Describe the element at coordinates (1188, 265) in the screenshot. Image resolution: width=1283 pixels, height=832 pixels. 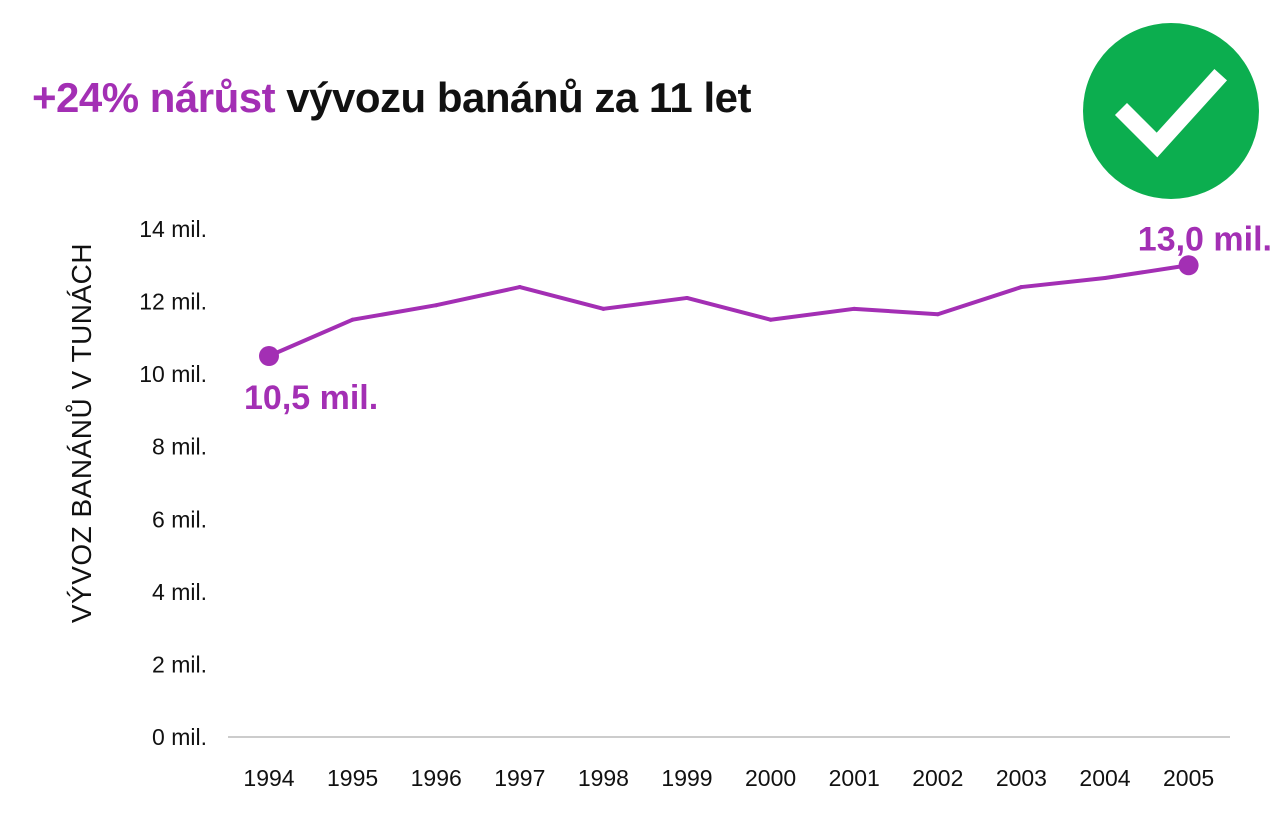
I see `data-point-last` at that location.